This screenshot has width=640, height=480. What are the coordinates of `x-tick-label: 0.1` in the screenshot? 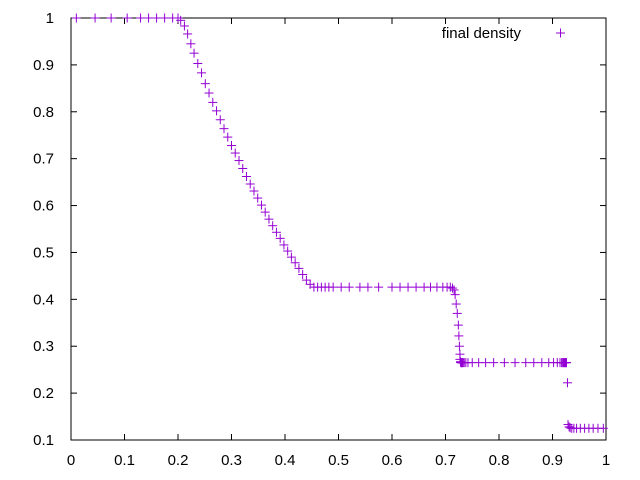 It's located at (124, 460).